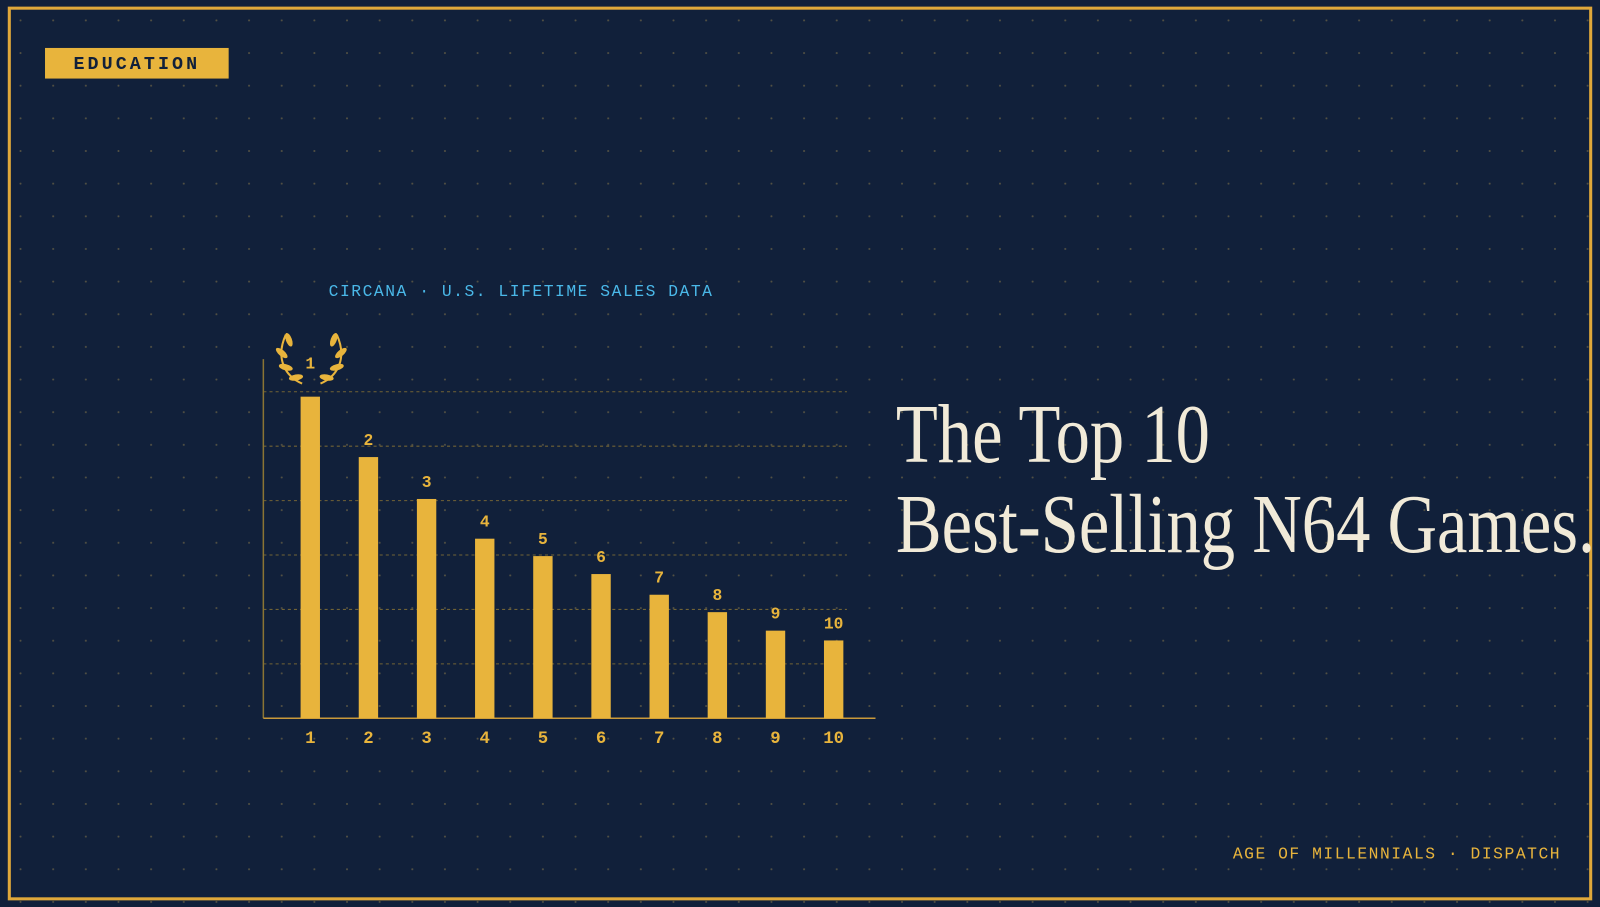  I want to click on x-tick-label: 10, so click(833, 739).